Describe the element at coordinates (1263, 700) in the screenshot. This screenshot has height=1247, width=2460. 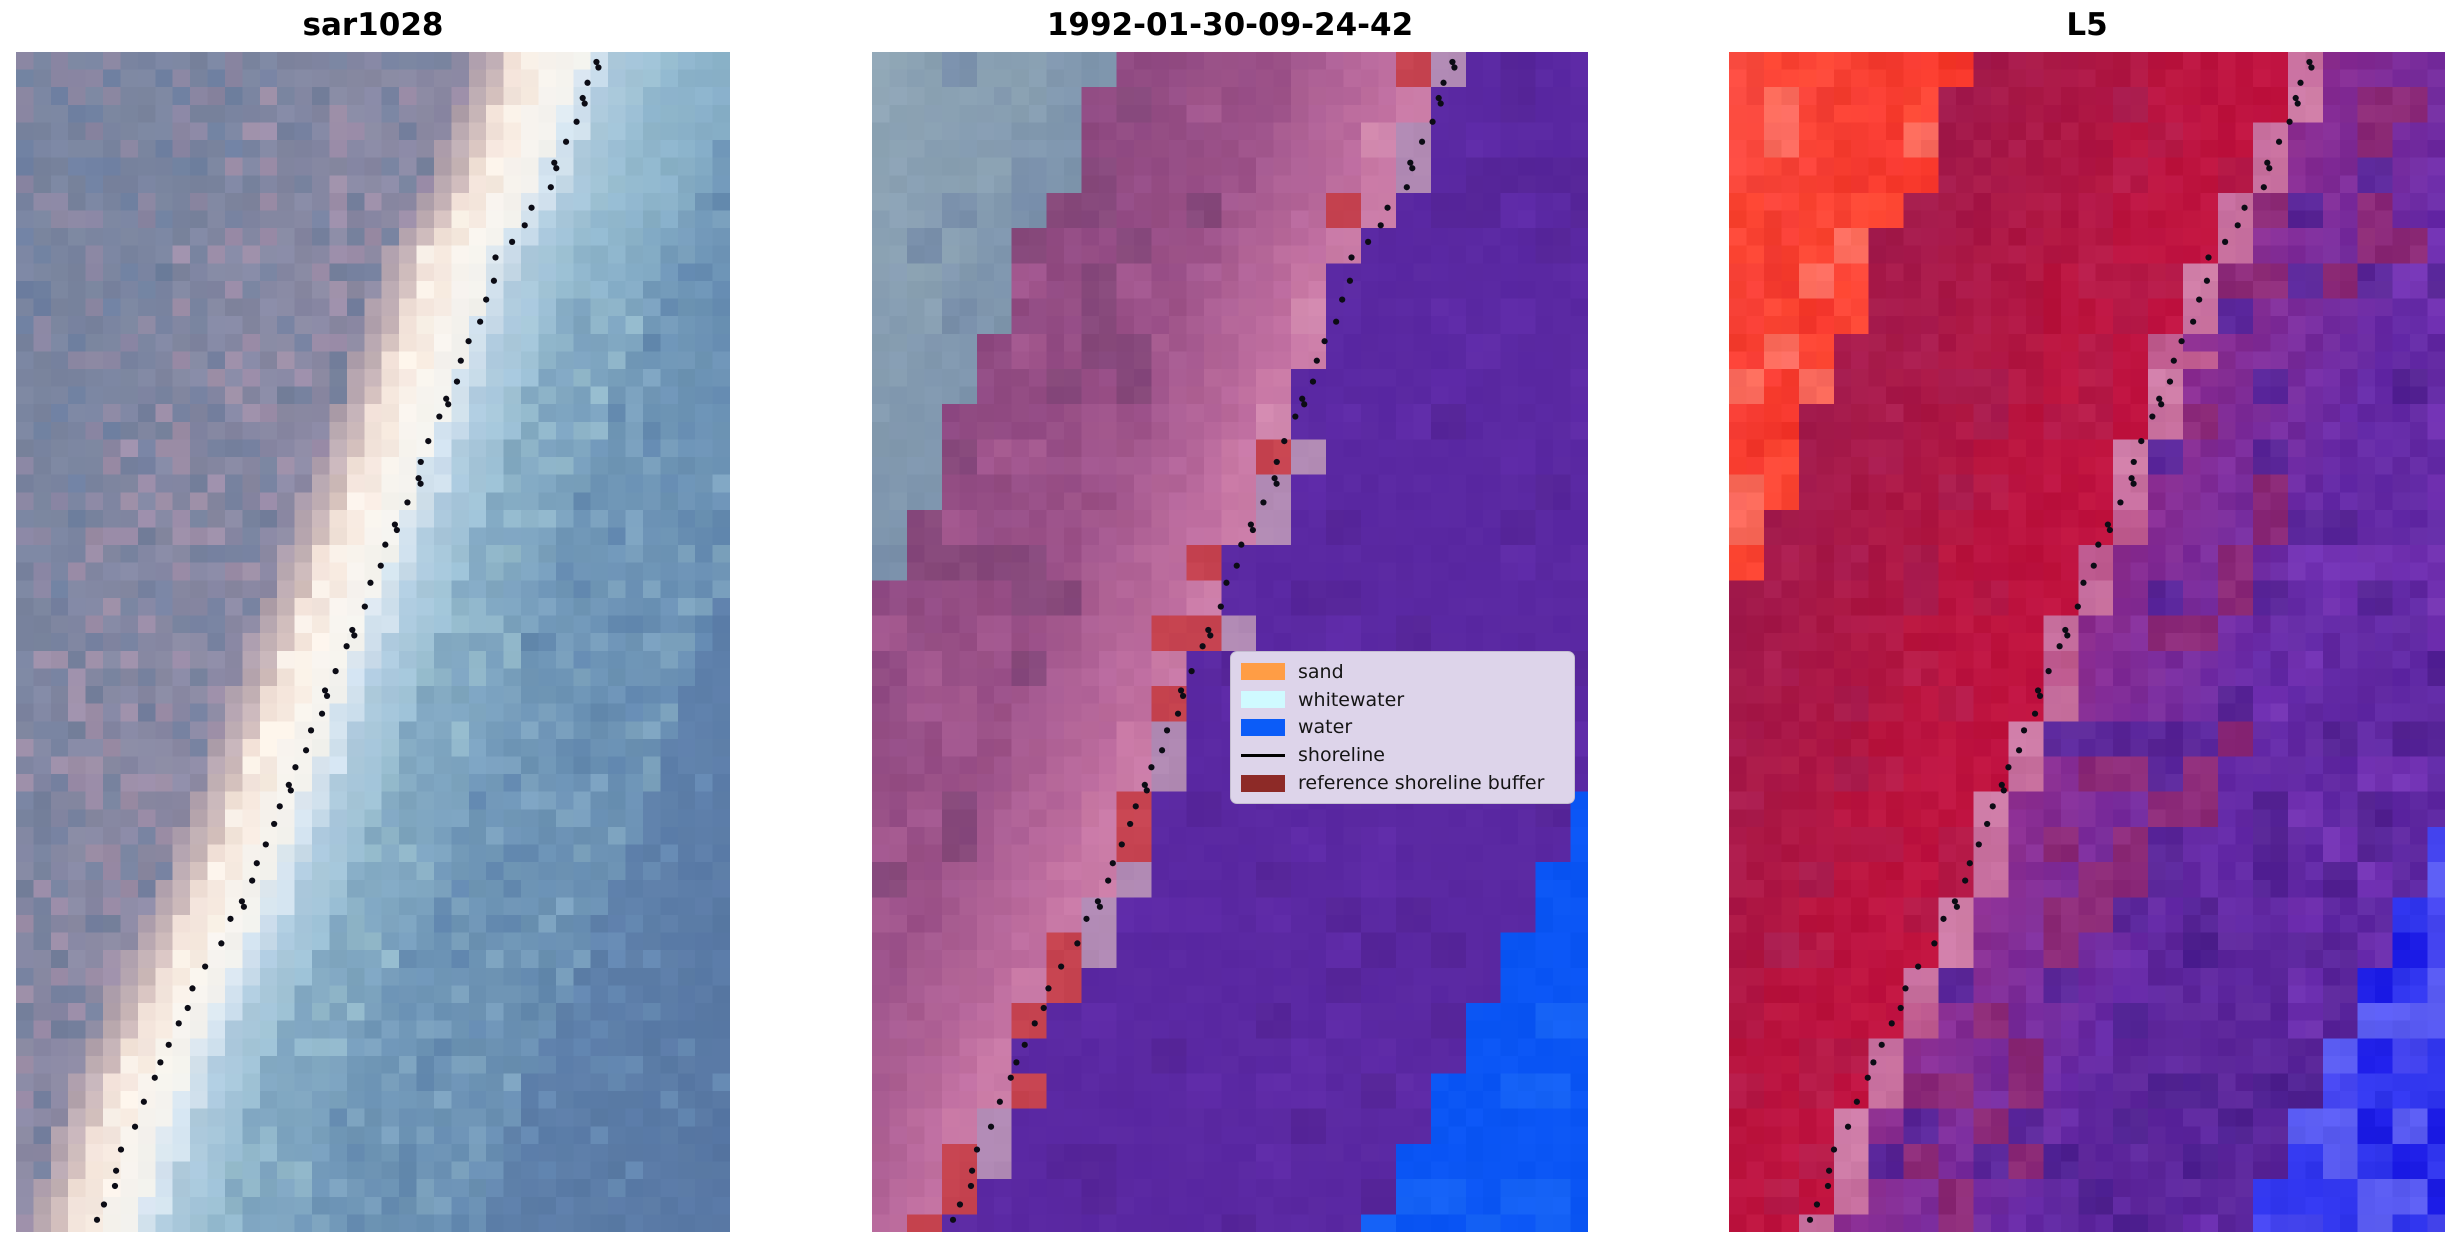
I see `legend-color-swatch` at that location.